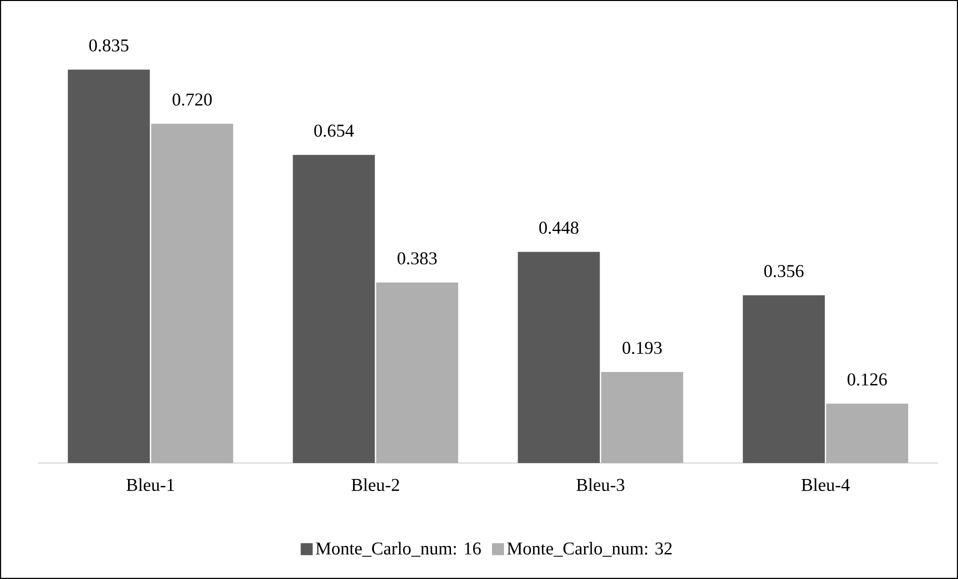 Image resolution: width=958 pixels, height=579 pixels. Describe the element at coordinates (558, 228) in the screenshot. I see `data-label: 0.448` at that location.